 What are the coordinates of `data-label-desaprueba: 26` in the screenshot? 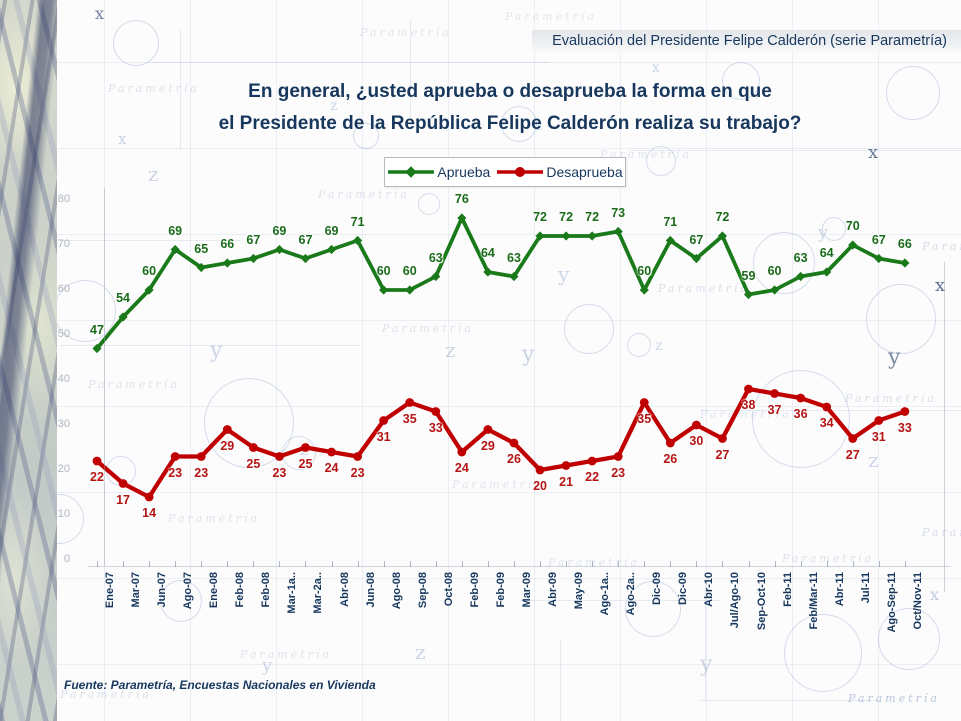 It's located at (670, 459).